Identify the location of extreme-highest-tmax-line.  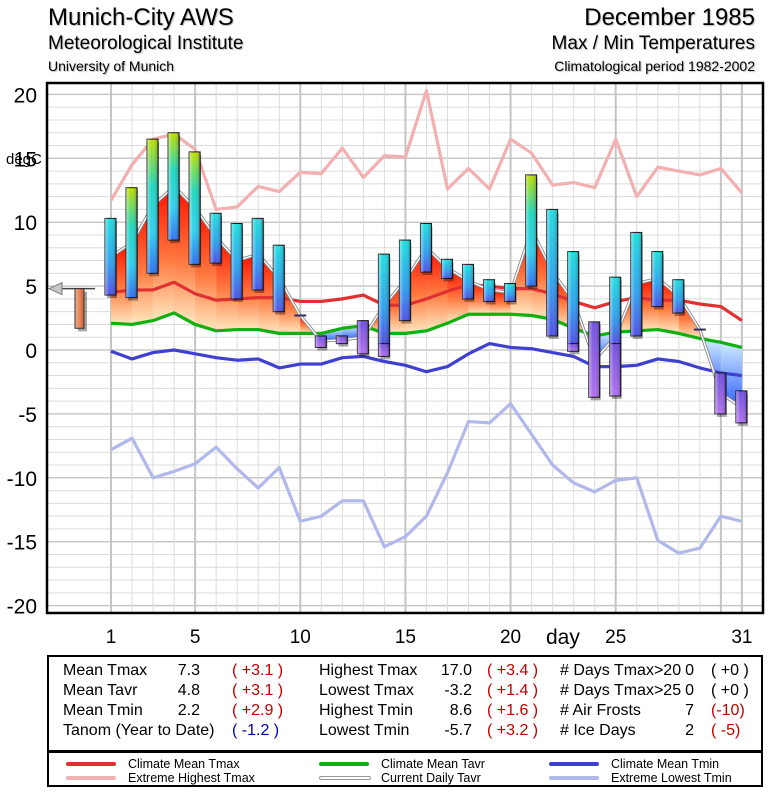
(426, 150).